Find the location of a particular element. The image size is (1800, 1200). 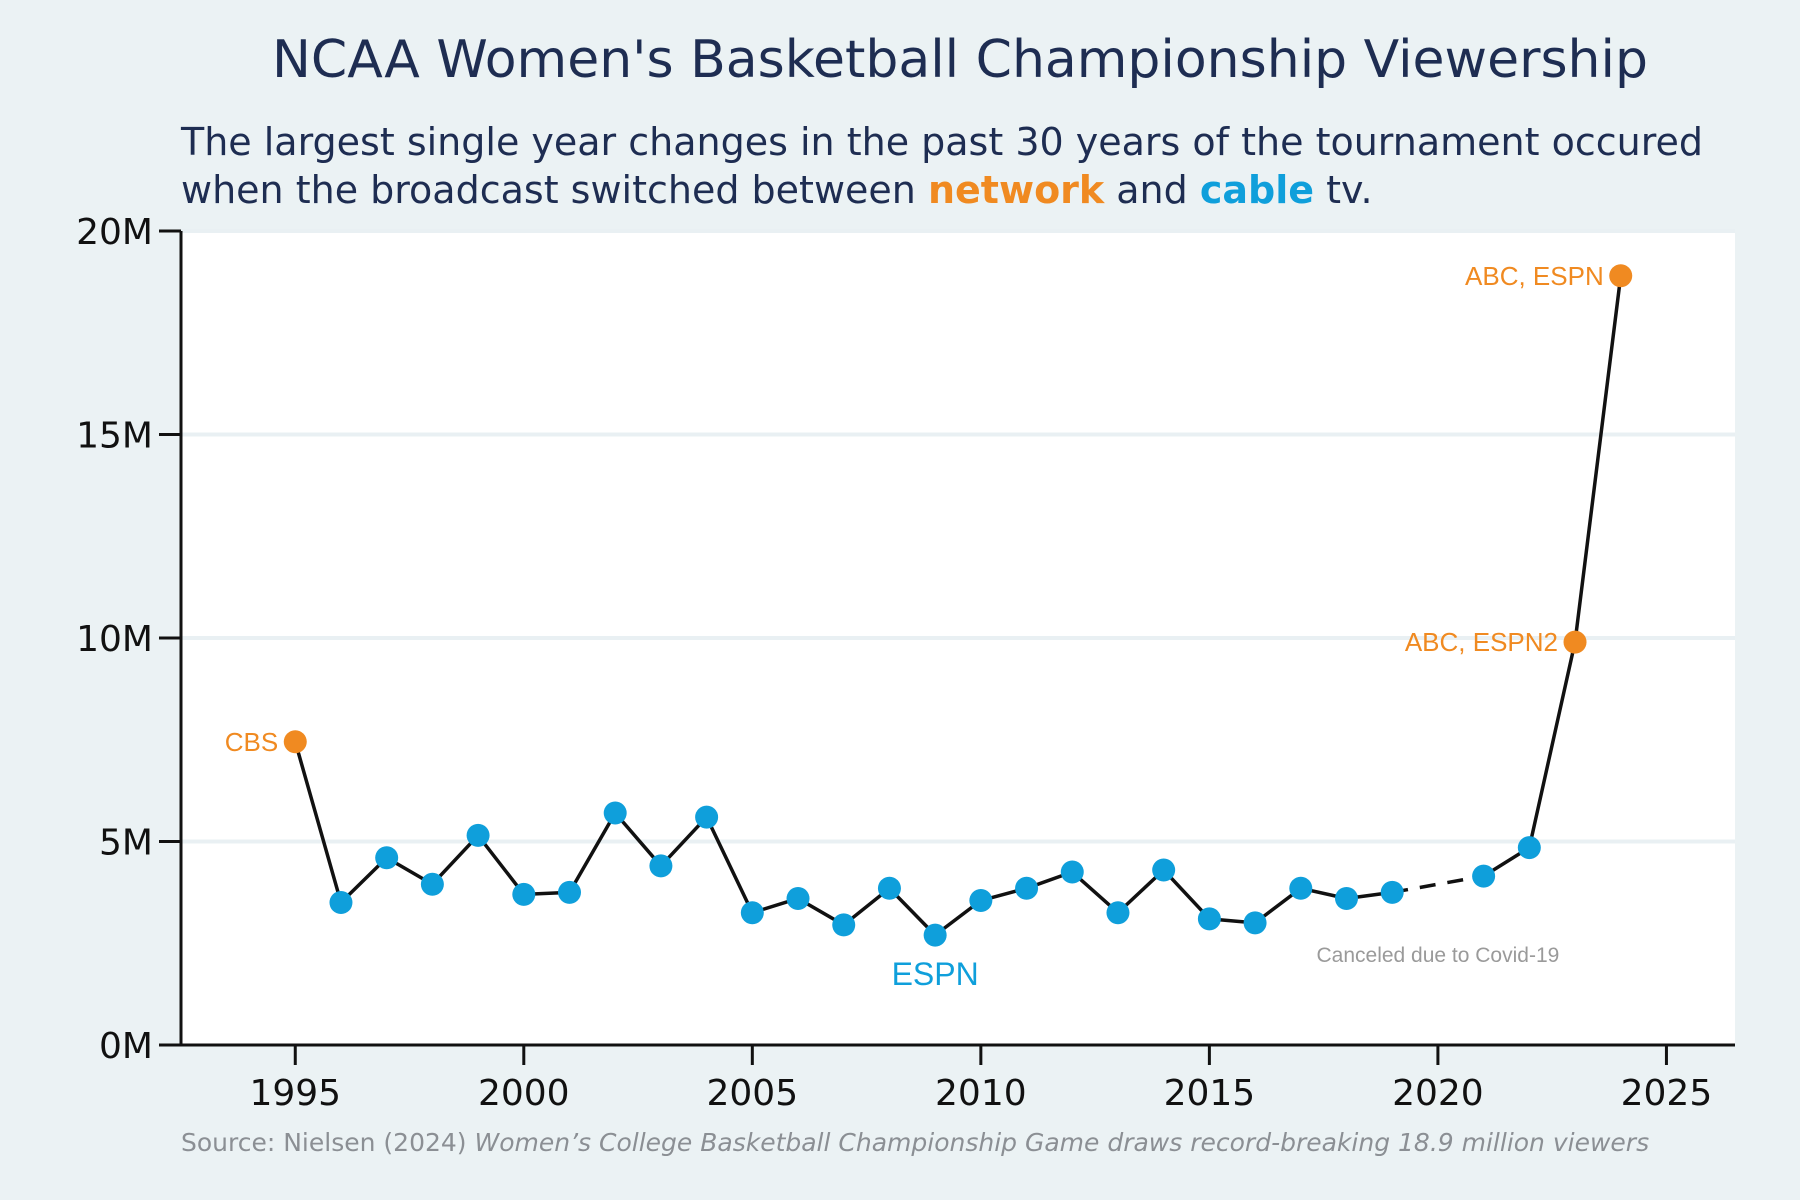

series-line is located at coordinates (1552, 576).